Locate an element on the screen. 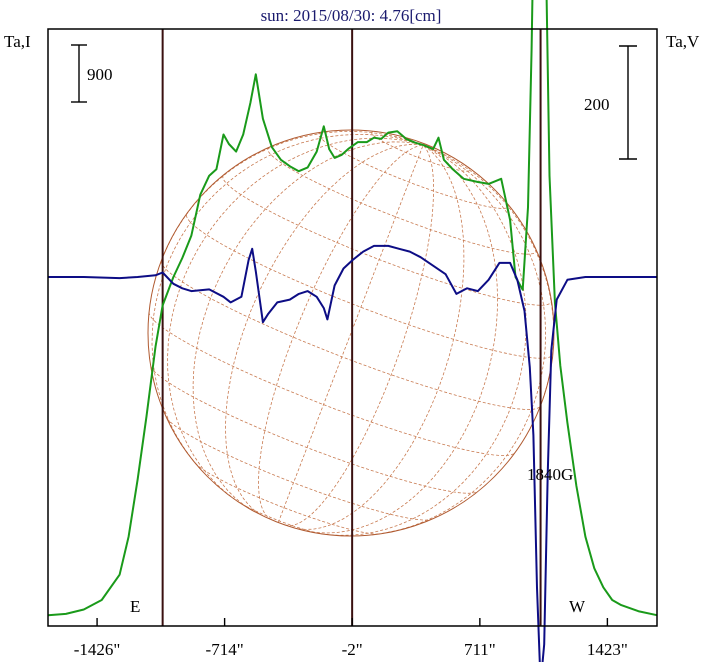 The width and height of the screenshot is (708, 662). x-tick-label-2: -2" is located at coordinates (352, 649).